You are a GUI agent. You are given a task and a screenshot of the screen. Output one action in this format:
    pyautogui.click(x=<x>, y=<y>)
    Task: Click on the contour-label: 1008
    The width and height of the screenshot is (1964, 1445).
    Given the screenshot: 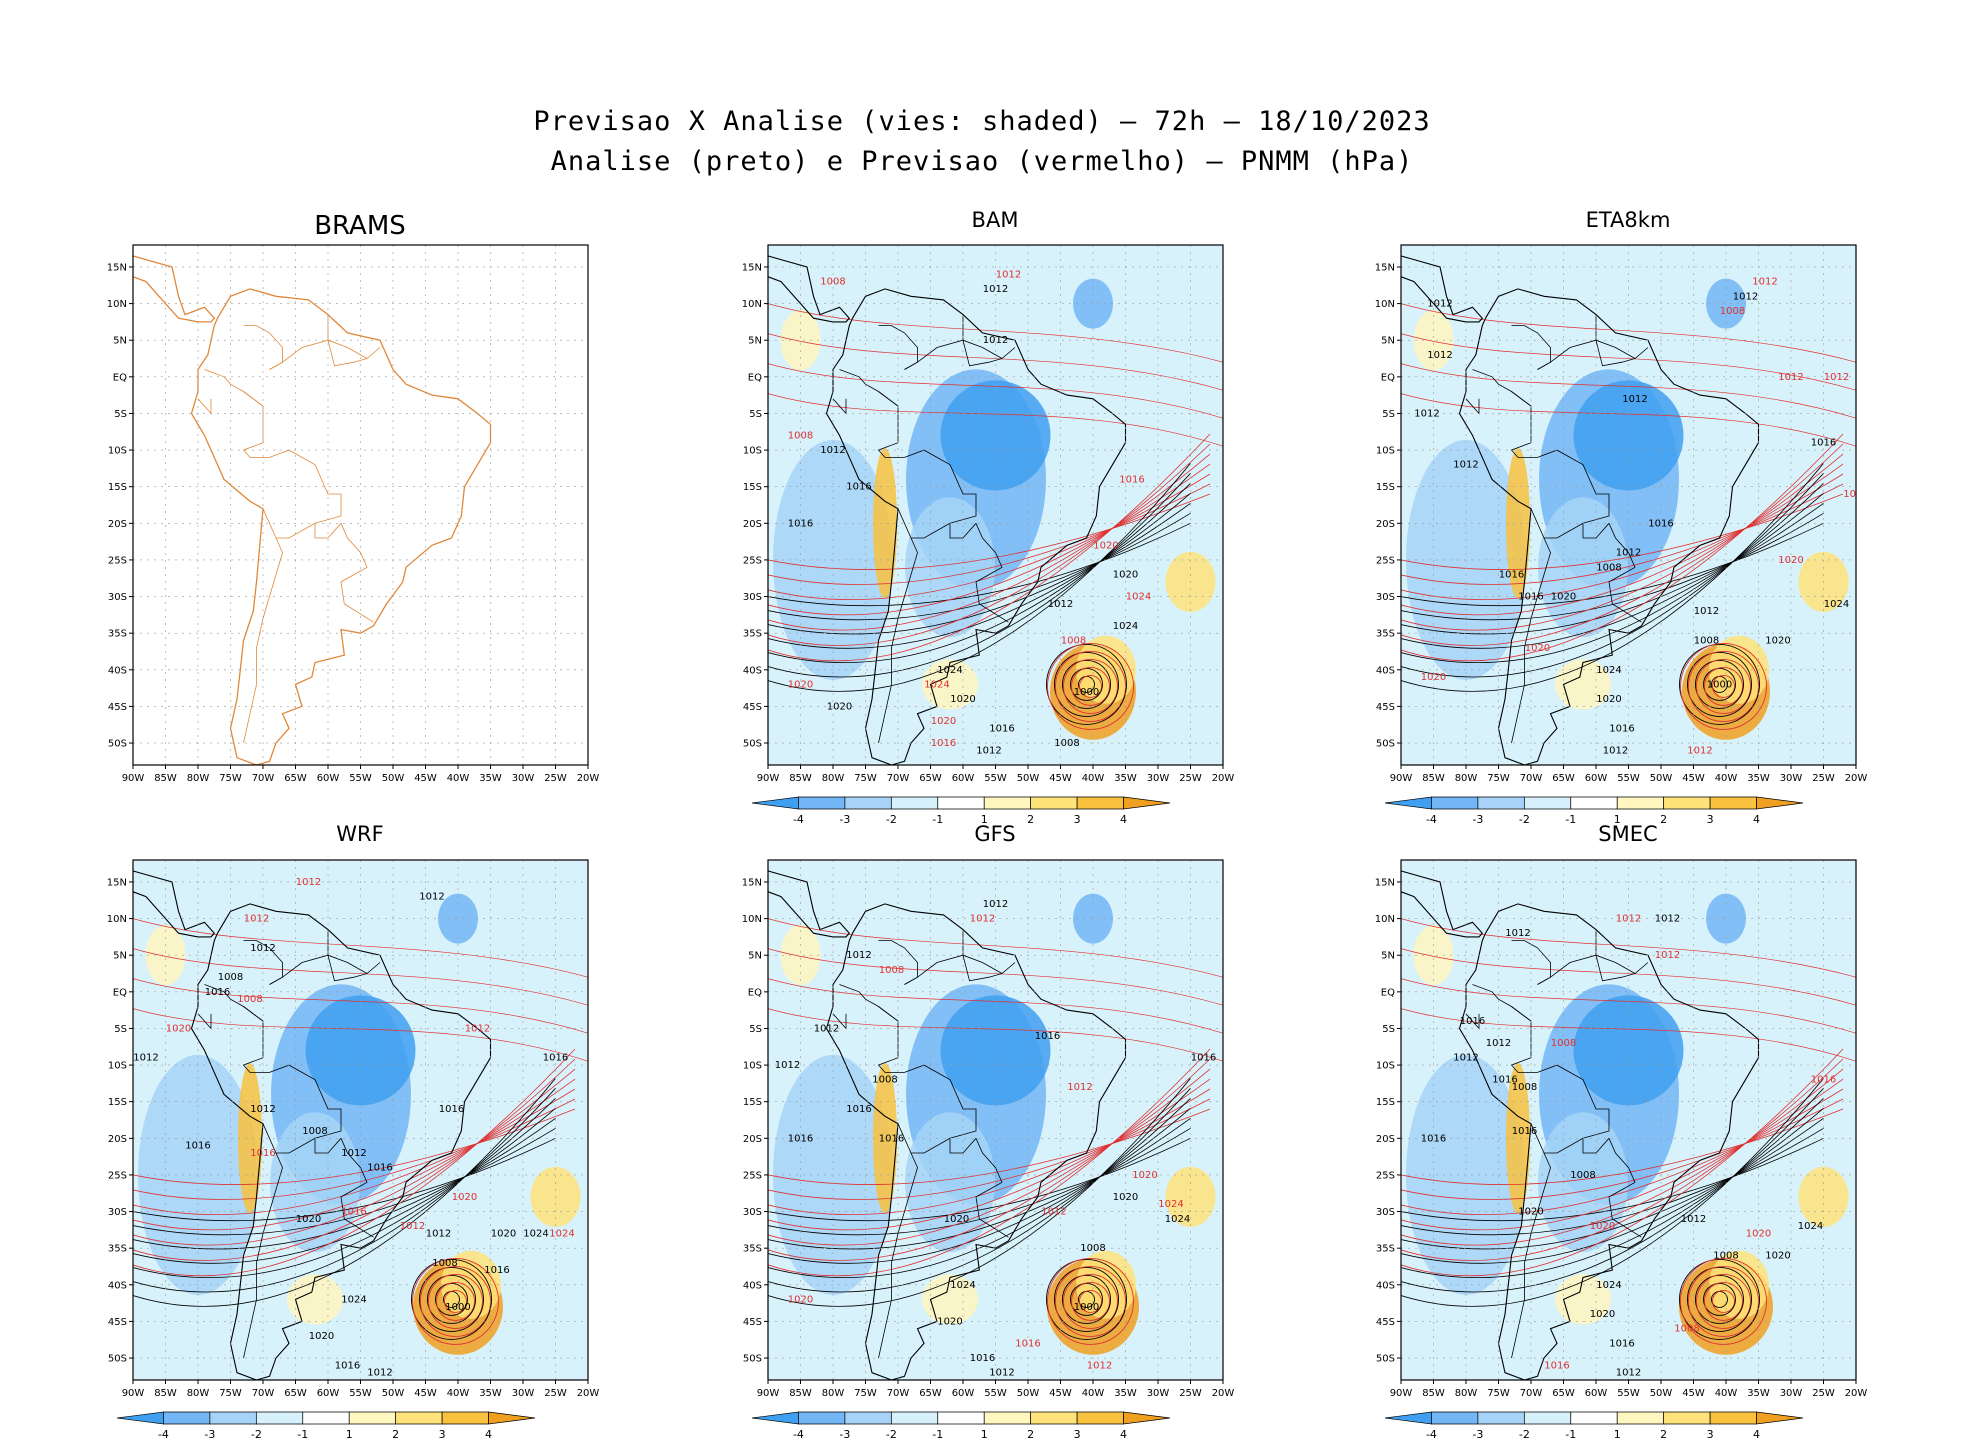 What is the action you would take?
    pyautogui.click(x=249, y=999)
    